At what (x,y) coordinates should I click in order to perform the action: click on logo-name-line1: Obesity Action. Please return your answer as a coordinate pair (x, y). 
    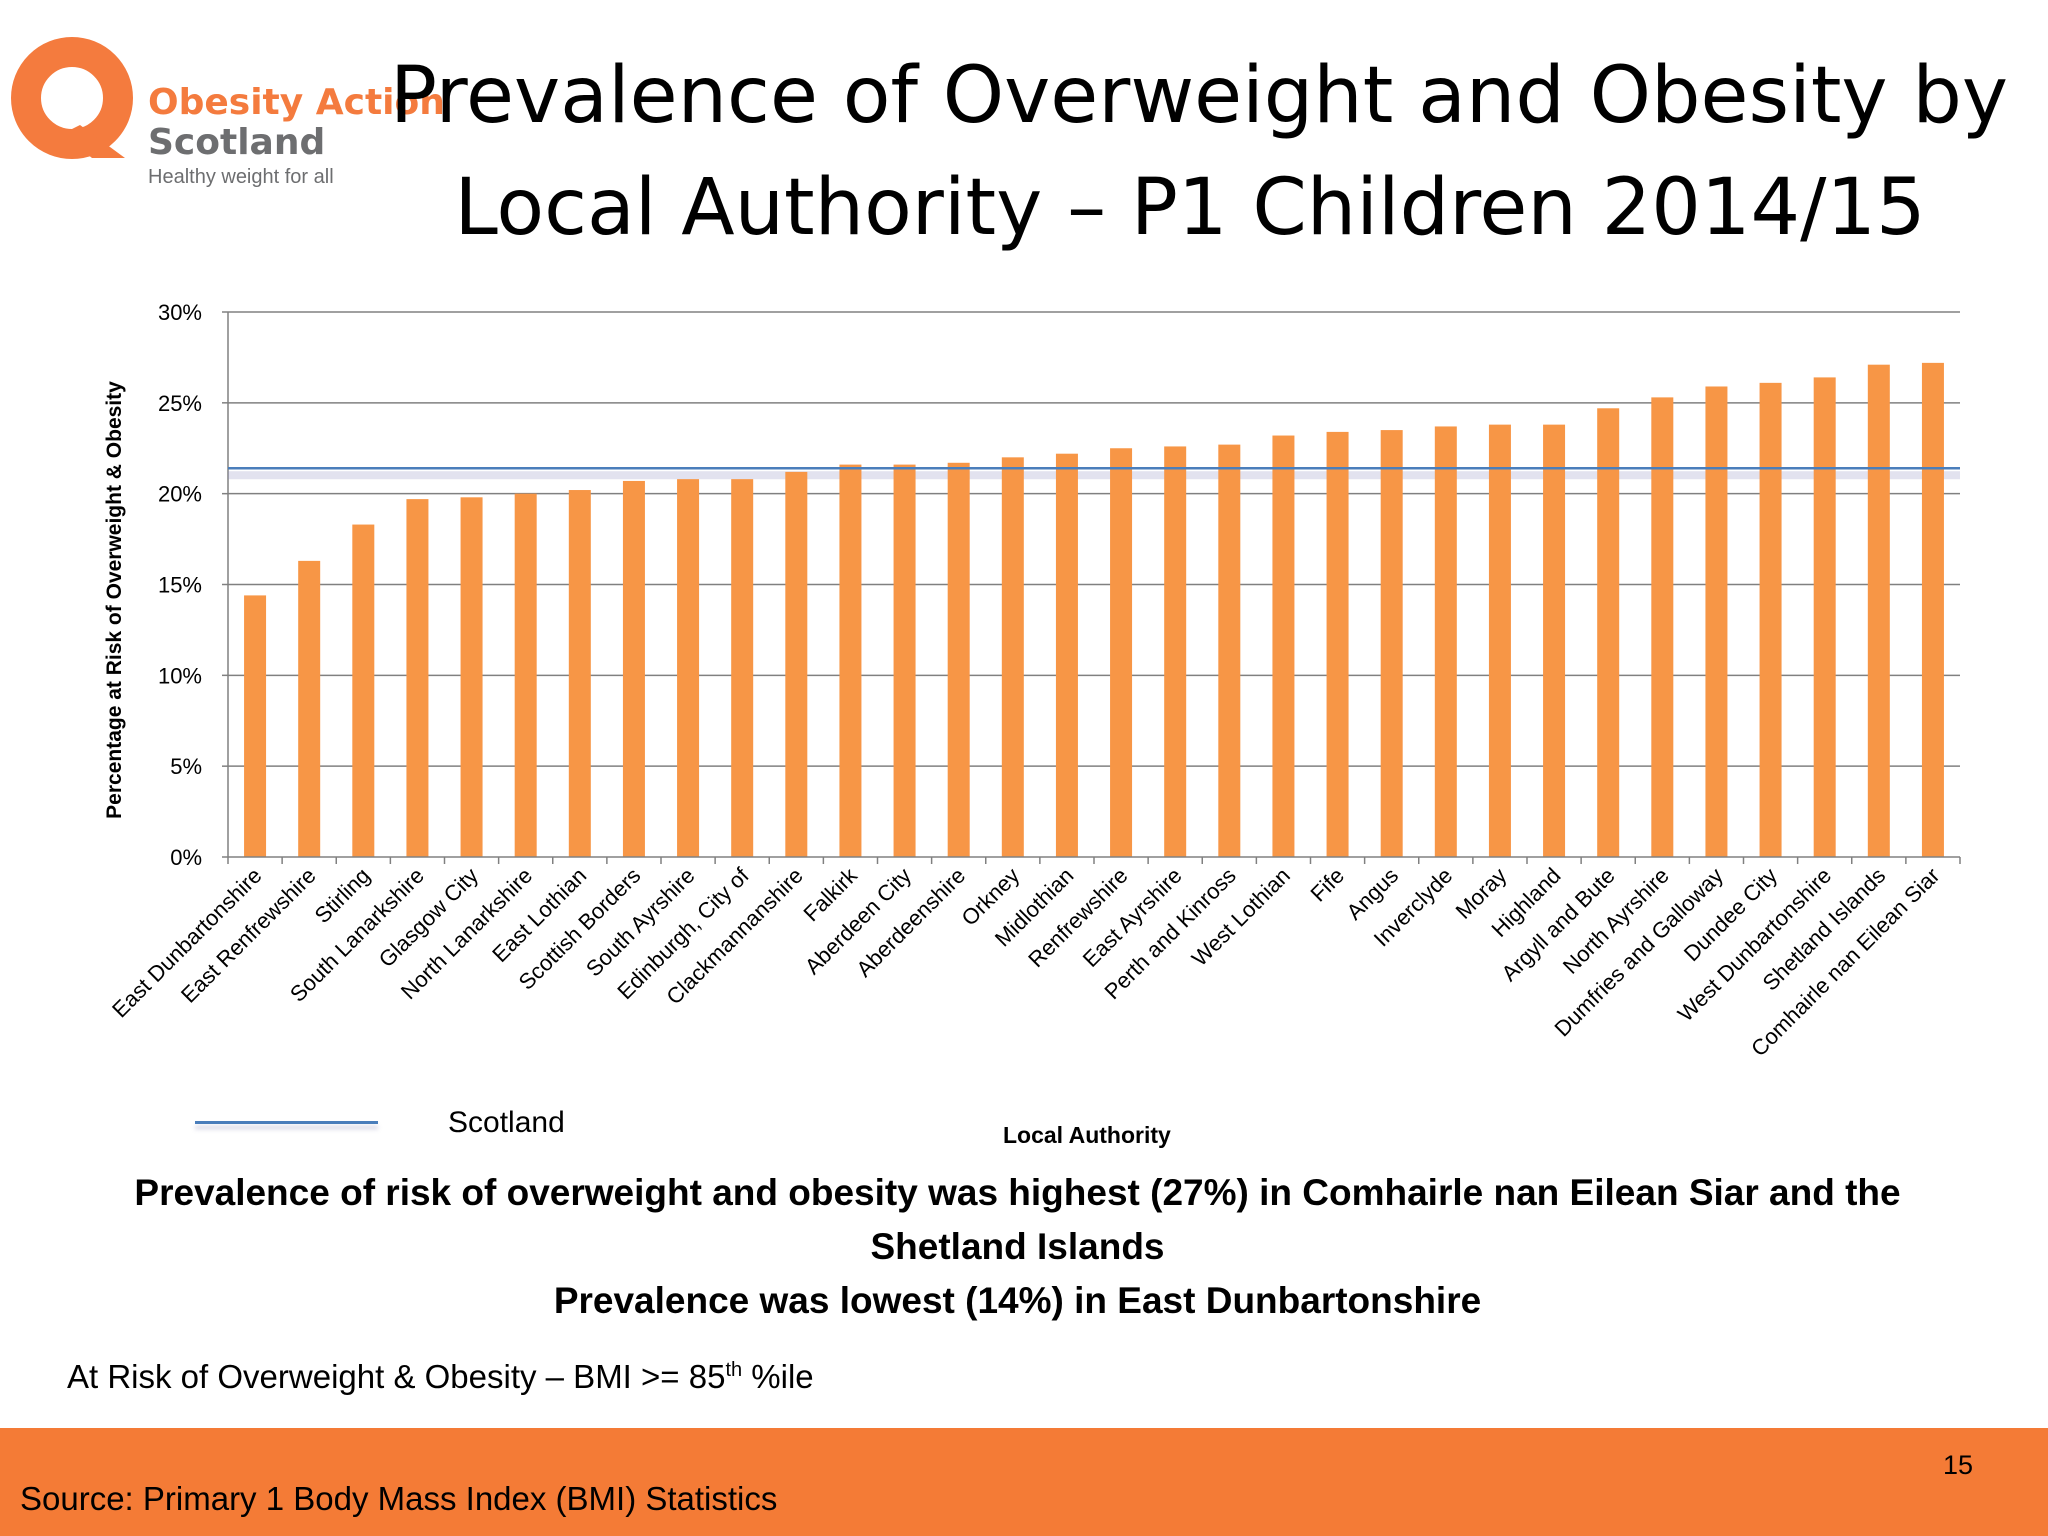
    Looking at the image, I should click on (296, 102).